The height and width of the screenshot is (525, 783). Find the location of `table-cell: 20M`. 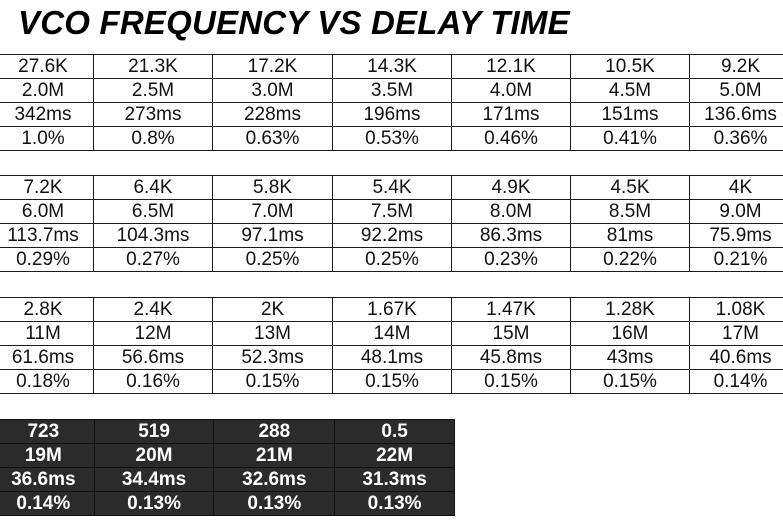

table-cell: 20M is located at coordinates (154, 455).